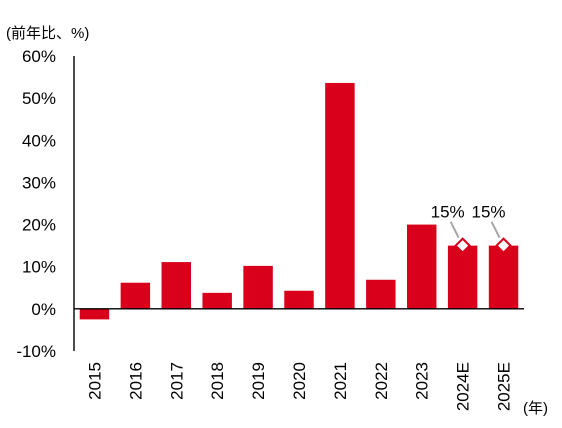 The width and height of the screenshot is (562, 428). I want to click on x-tick-label: 2015, so click(94, 381).